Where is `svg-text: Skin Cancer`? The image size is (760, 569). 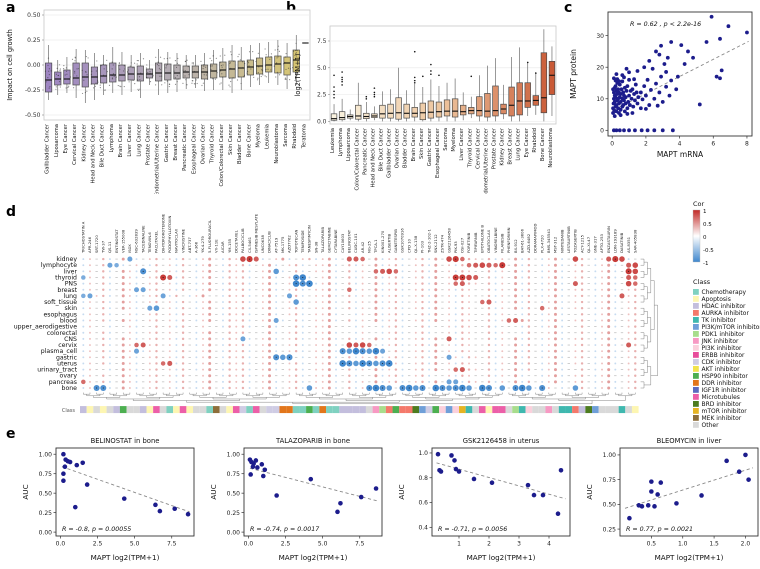 svg-text: Skin Cancer is located at coordinates (422, 143).